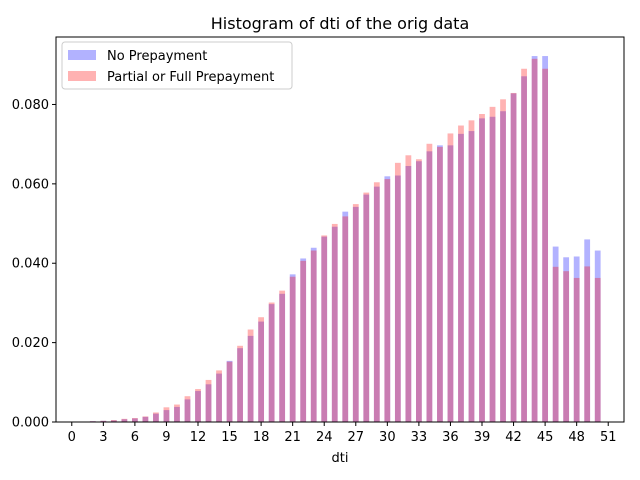 Image resolution: width=640 pixels, height=480 pixels. Describe the element at coordinates (135, 437) in the screenshot. I see `x-tick-label: 6` at that location.